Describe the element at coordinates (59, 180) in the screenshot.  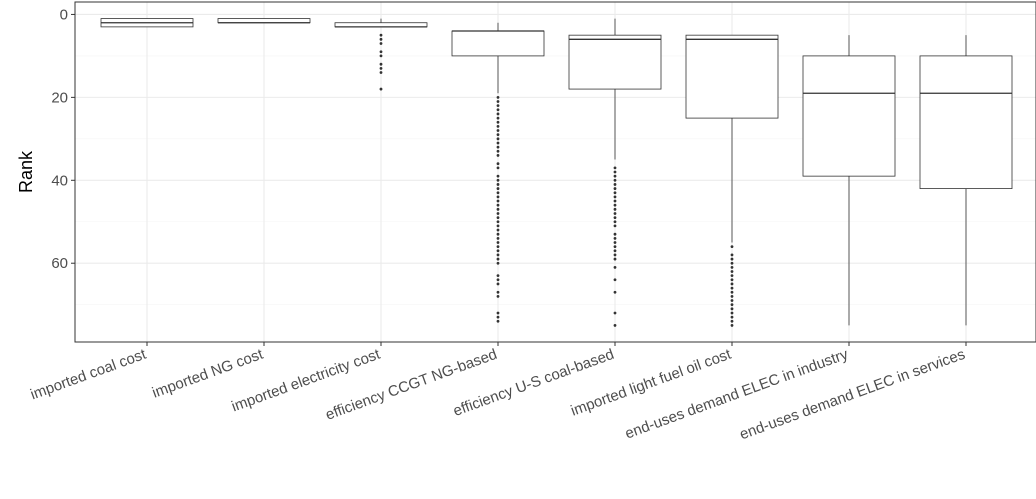
I see `y-tick-label: 40` at that location.